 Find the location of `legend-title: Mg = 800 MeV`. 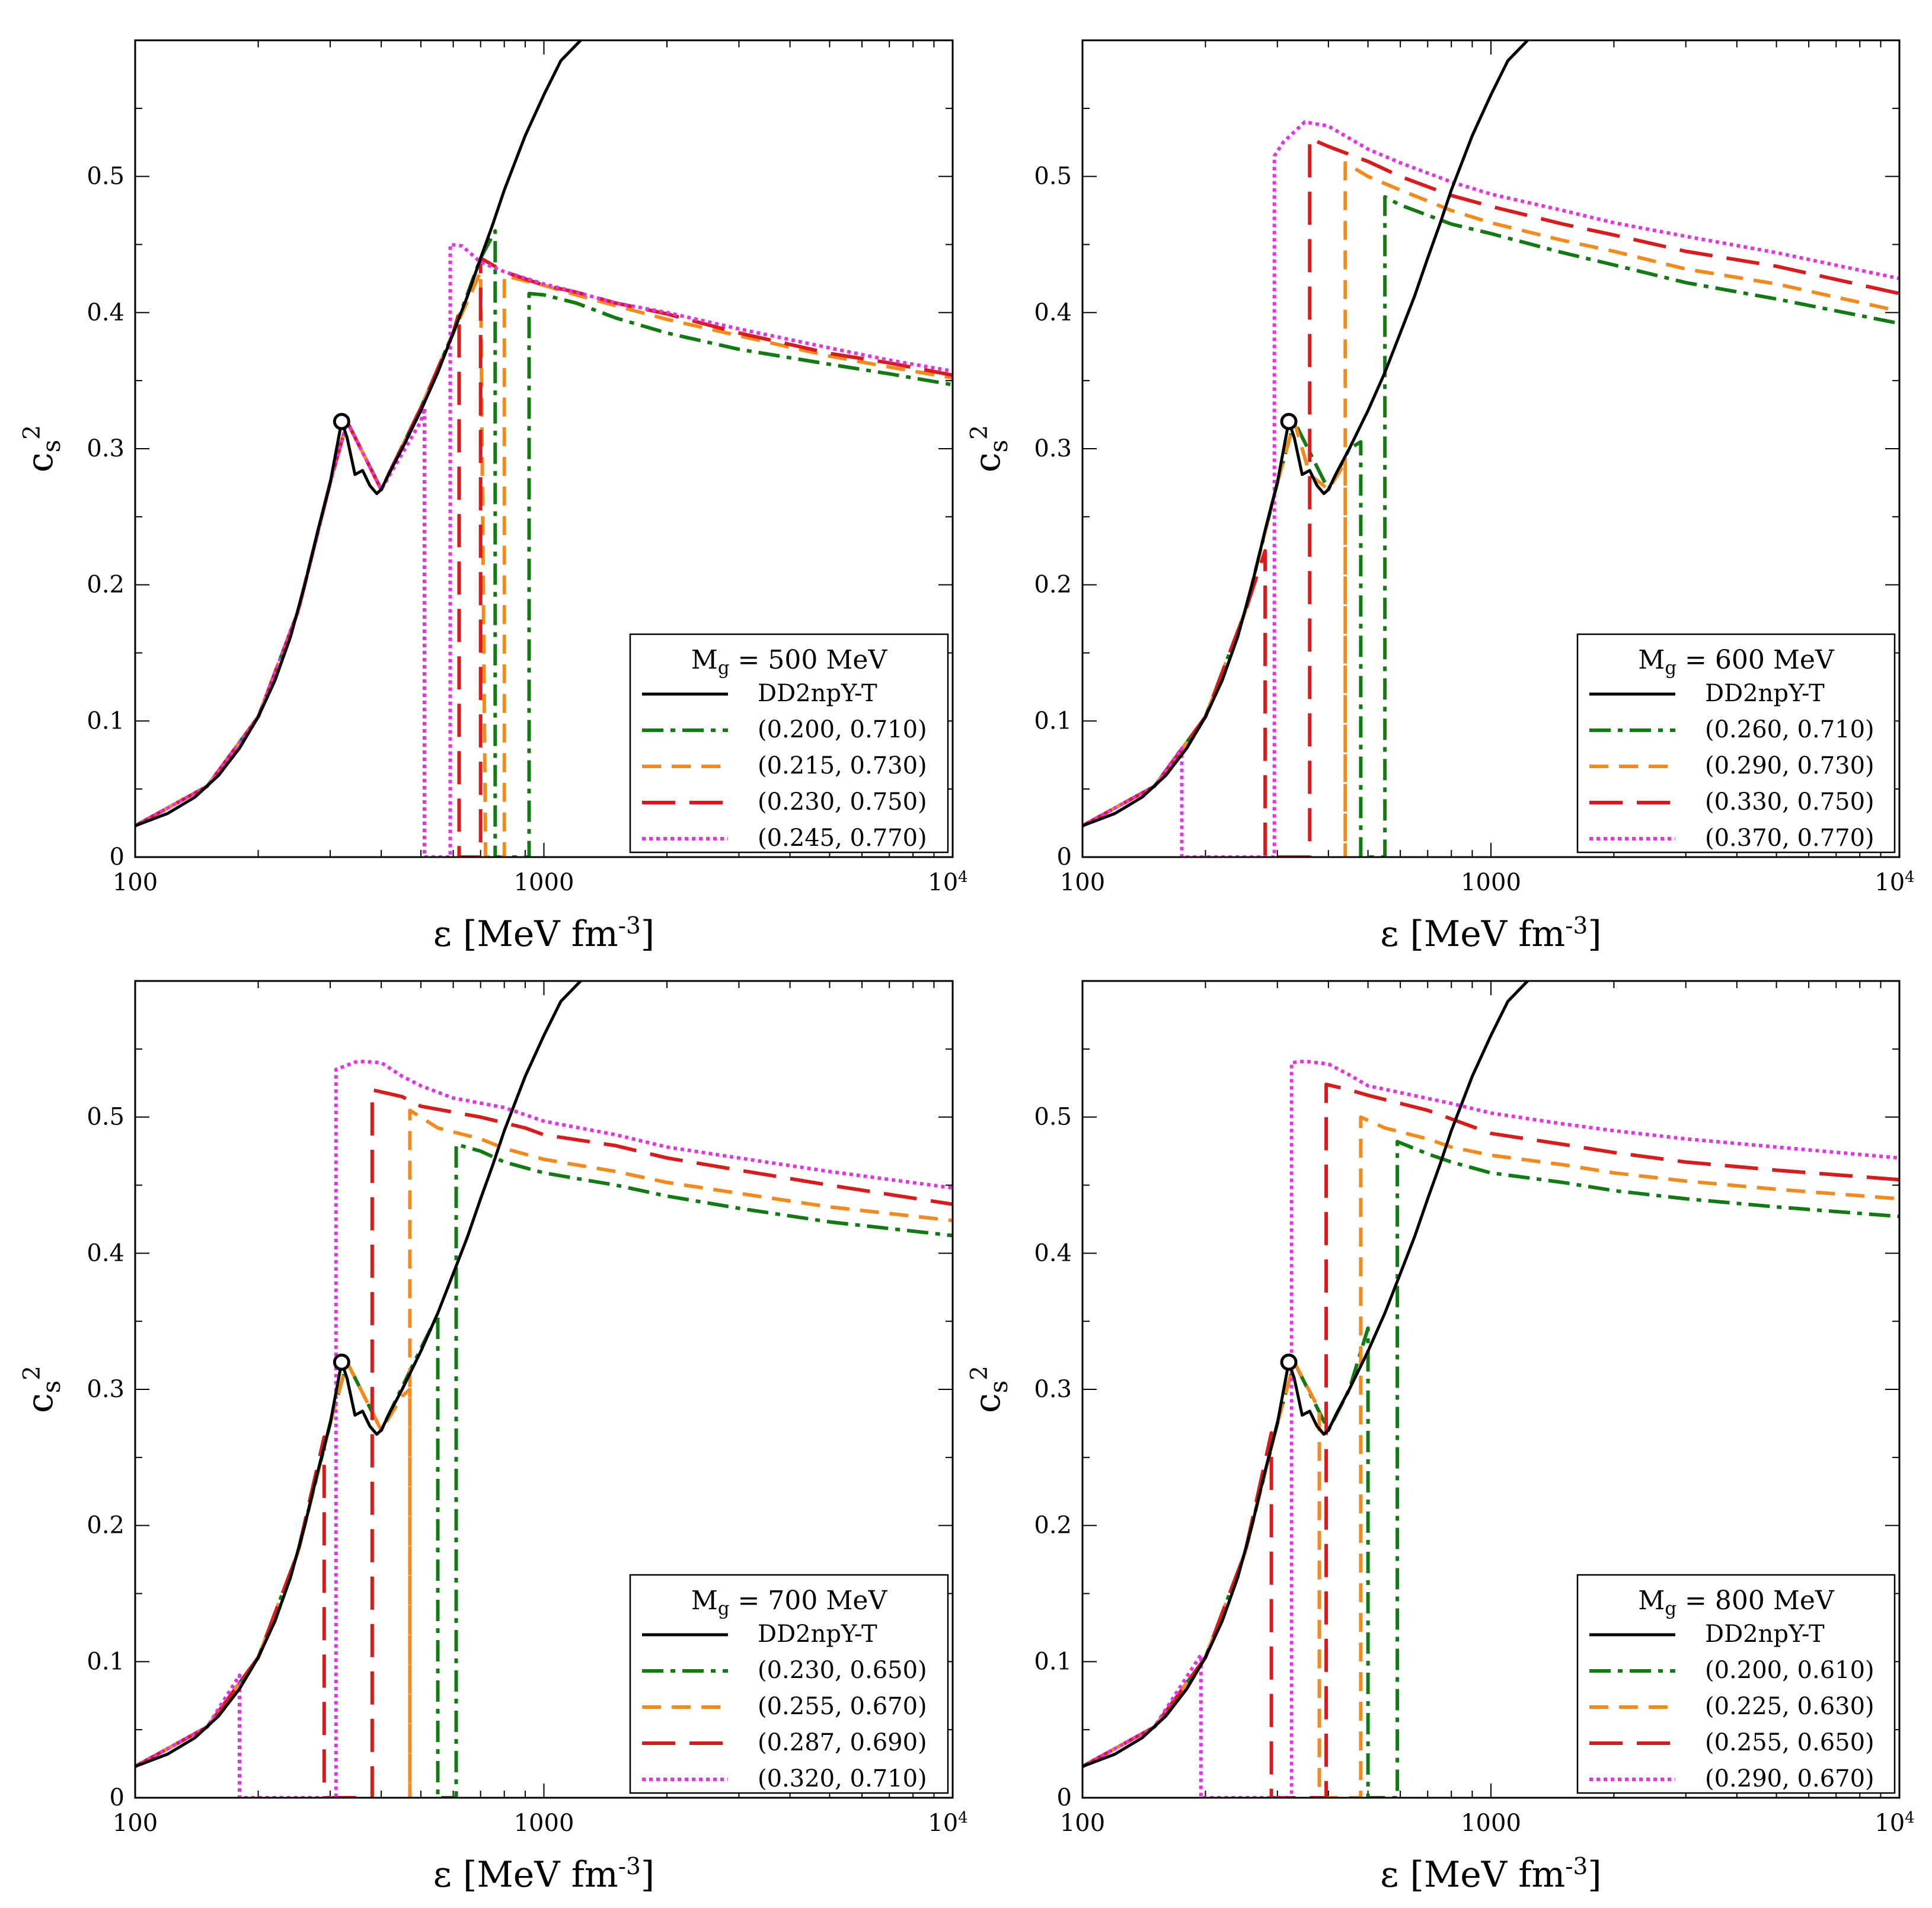

legend-title: Mg = 800 MeV is located at coordinates (1736, 1602).